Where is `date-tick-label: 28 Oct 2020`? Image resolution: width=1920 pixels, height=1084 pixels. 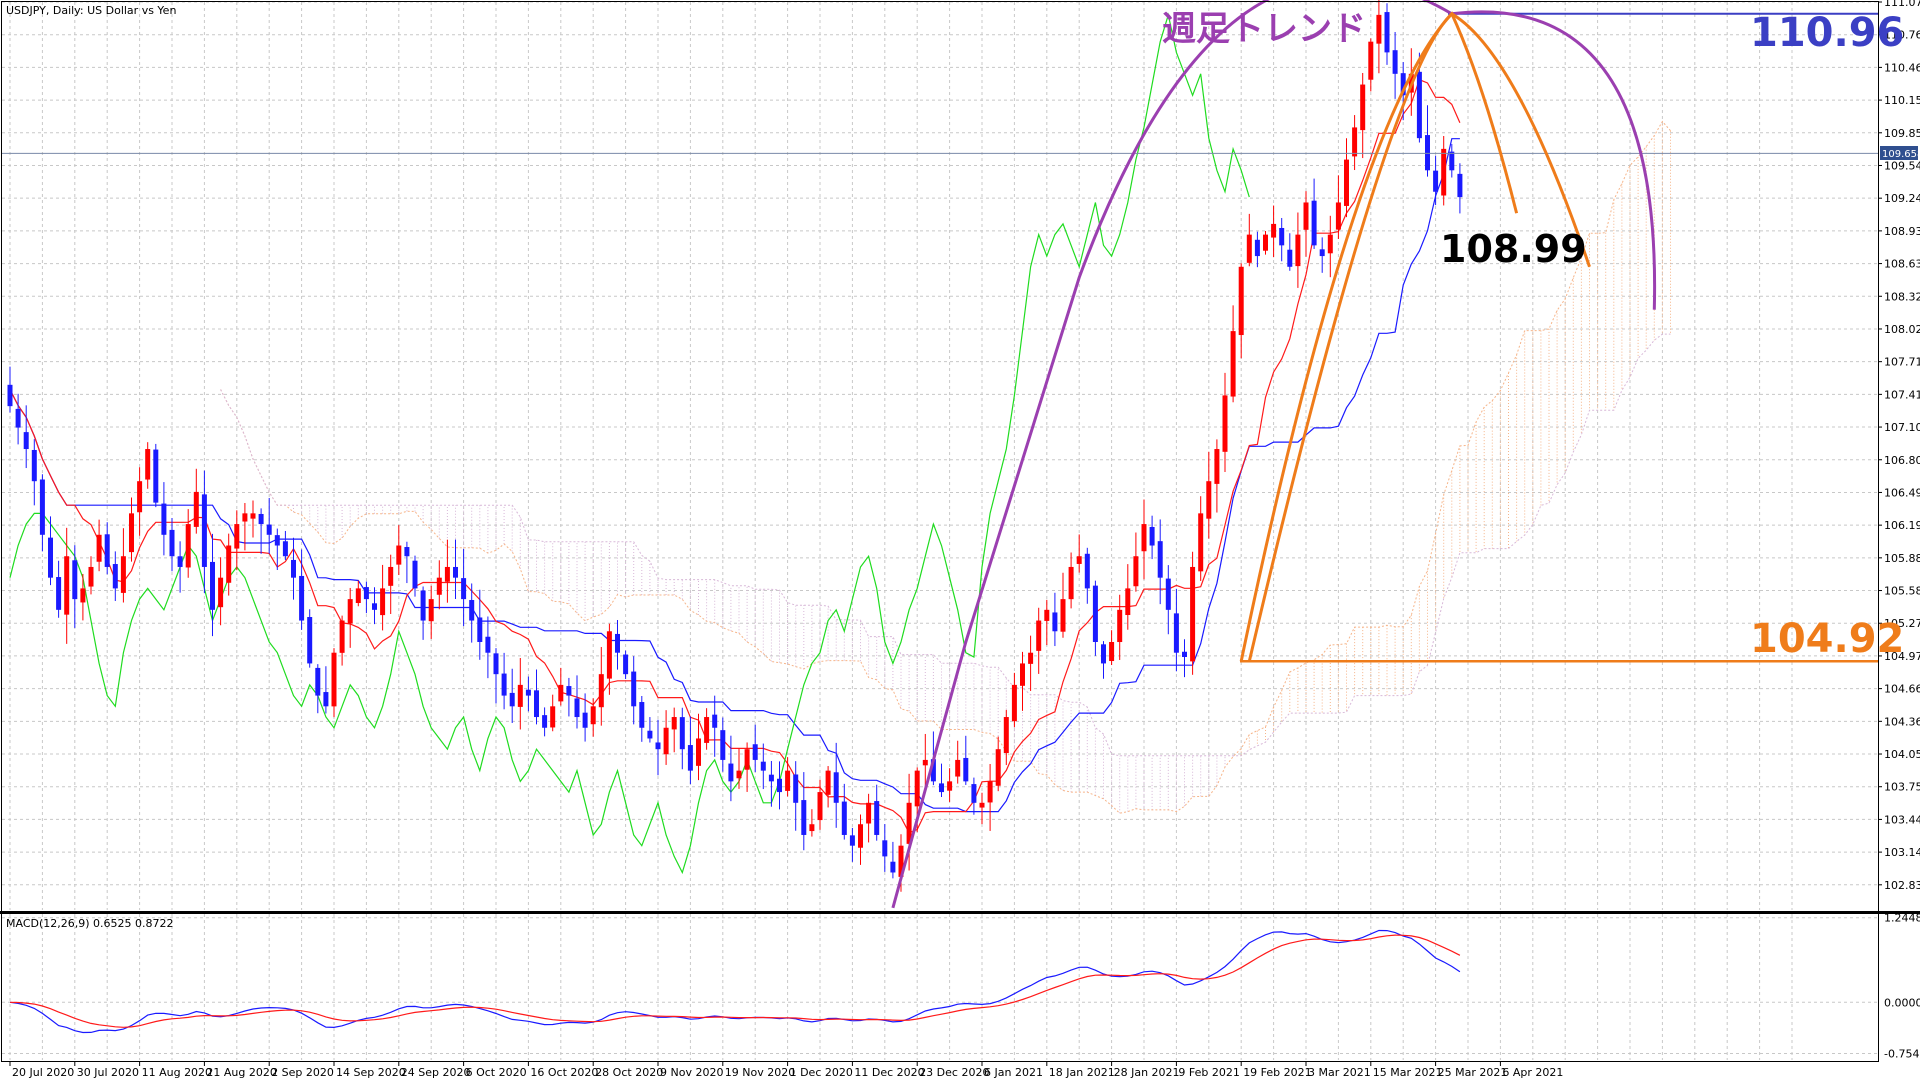 date-tick-label: 28 Oct 2020 is located at coordinates (629, 1072).